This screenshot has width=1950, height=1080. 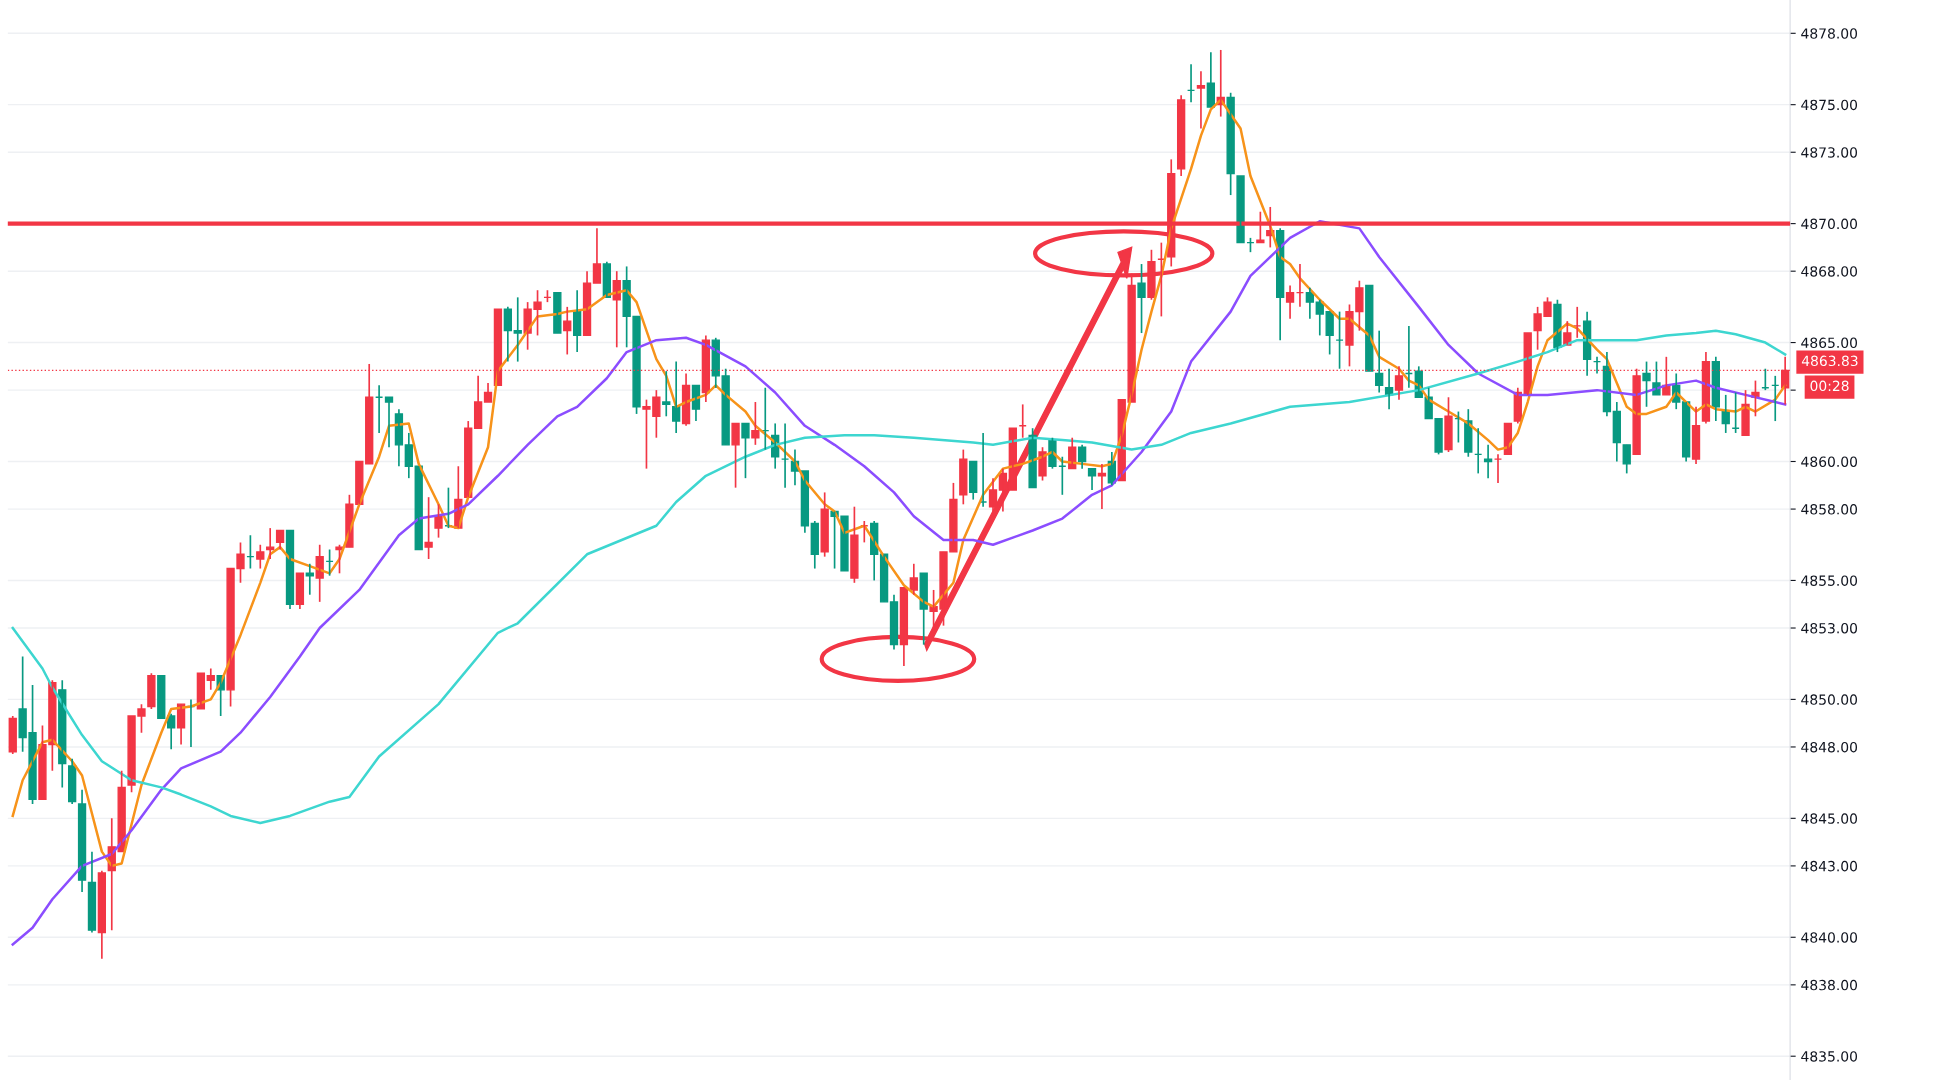 I want to click on y-tick-label: 4835.00, so click(x=1829, y=1056).